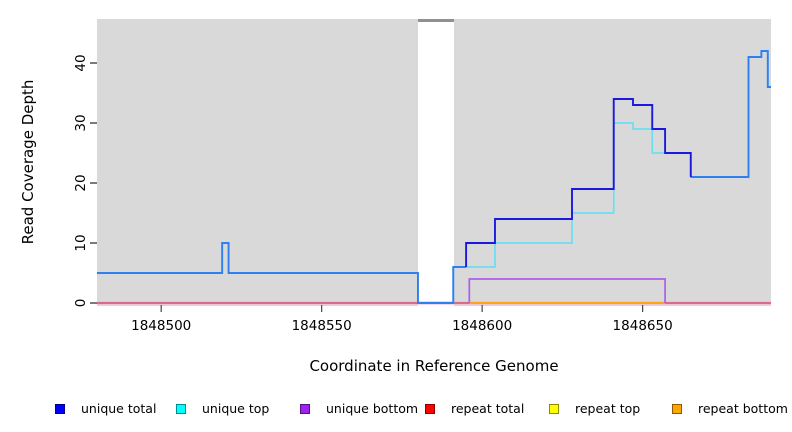  I want to click on legend-item: unique bottom, so click(359, 408).